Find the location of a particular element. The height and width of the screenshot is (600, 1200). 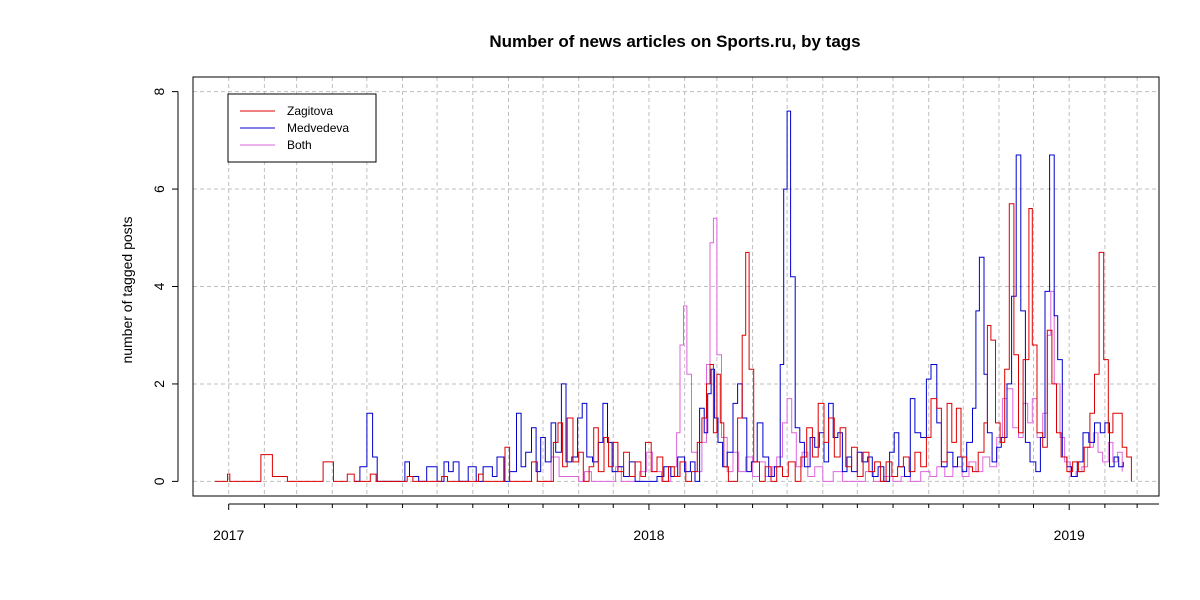

y-tick-label: 6 is located at coordinates (159, 189).